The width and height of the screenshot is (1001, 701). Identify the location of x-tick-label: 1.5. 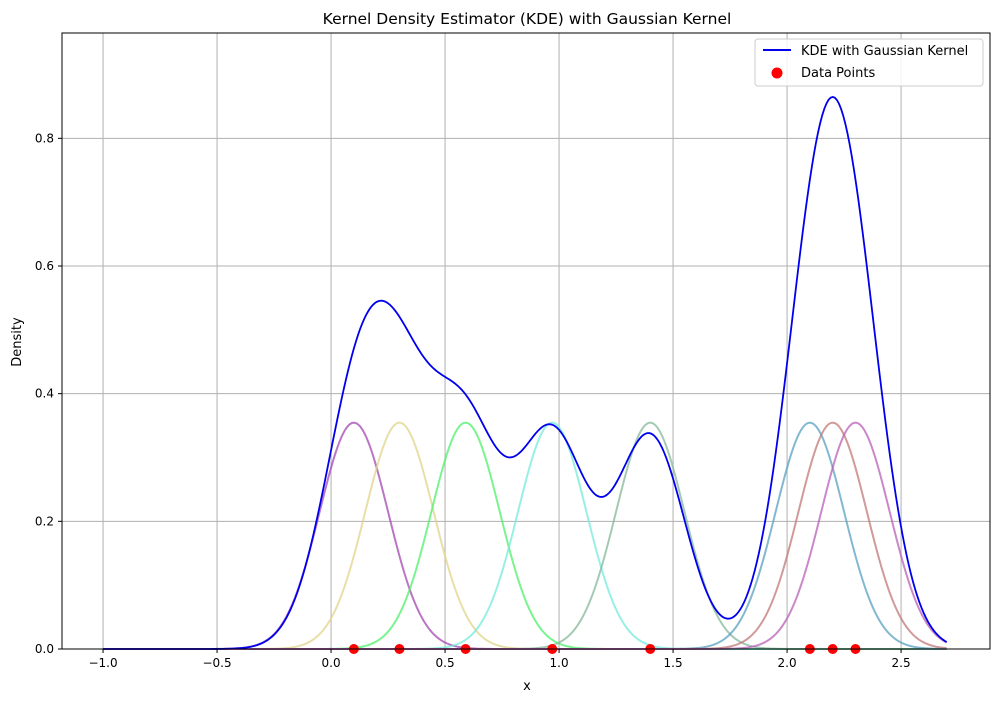
(673, 663).